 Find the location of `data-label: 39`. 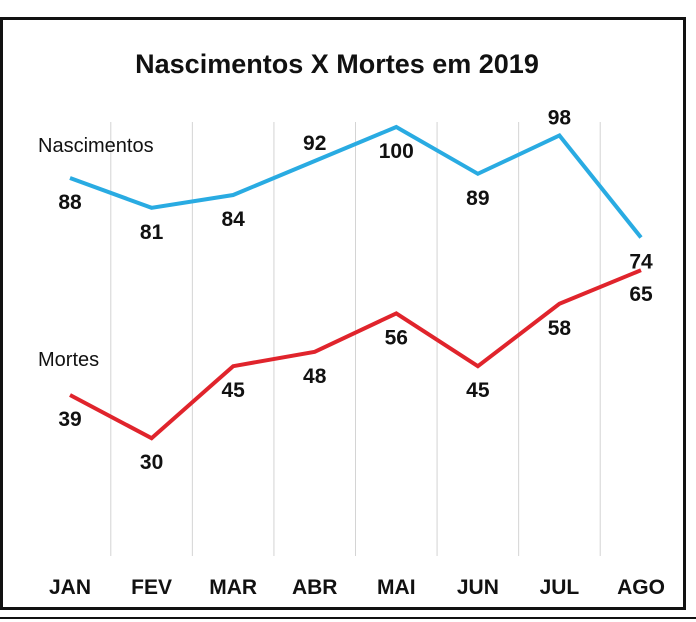

data-label: 39 is located at coordinates (69, 419).